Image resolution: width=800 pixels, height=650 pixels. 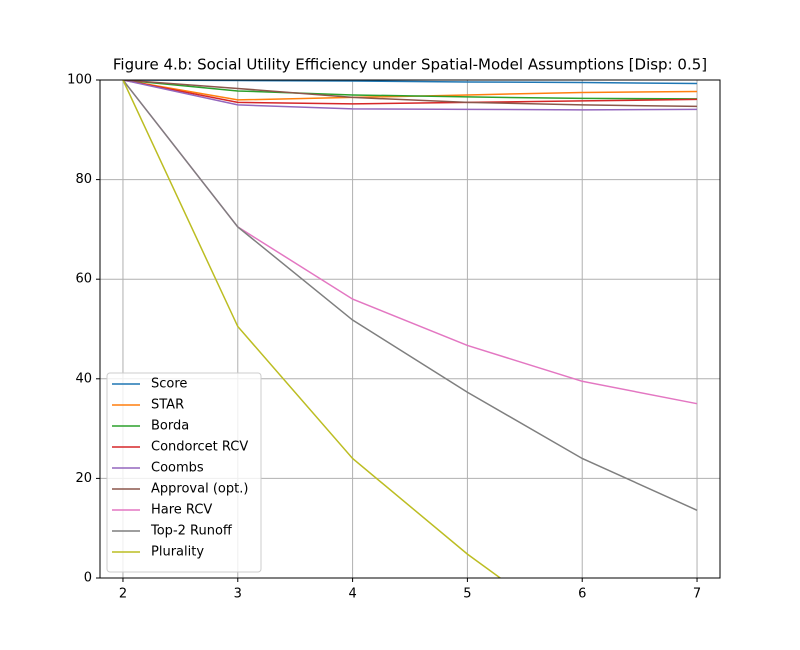 What do you see at coordinates (467, 594) in the screenshot?
I see `x-tick-label: 5` at bounding box center [467, 594].